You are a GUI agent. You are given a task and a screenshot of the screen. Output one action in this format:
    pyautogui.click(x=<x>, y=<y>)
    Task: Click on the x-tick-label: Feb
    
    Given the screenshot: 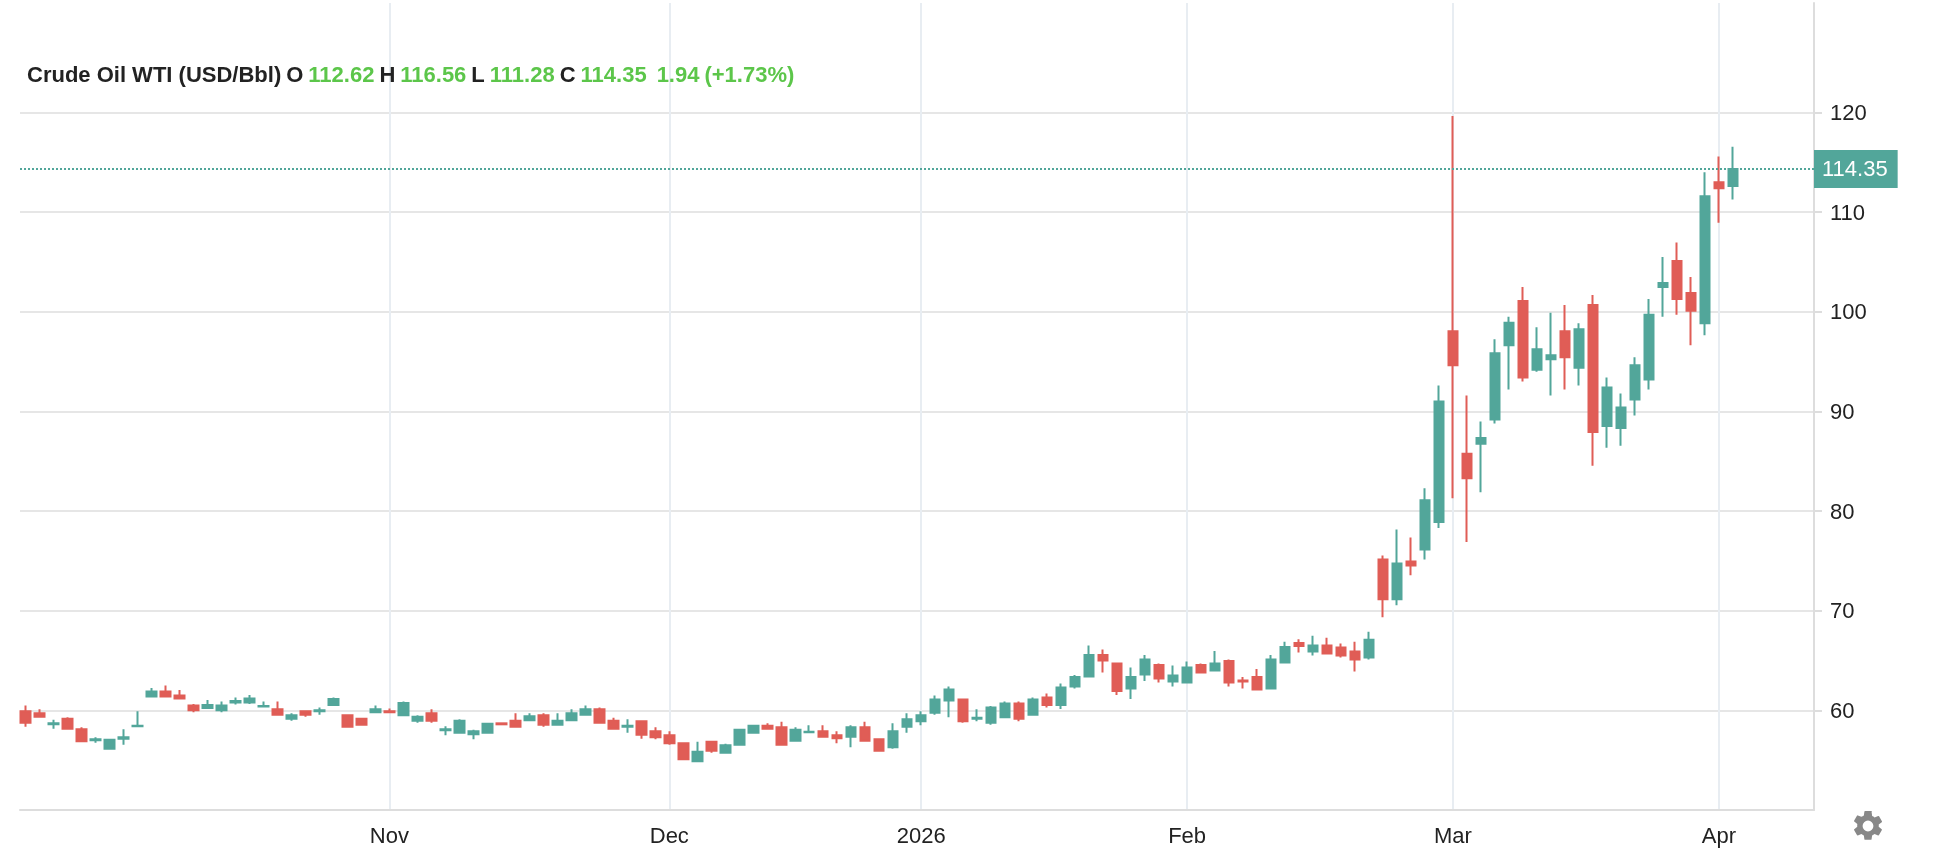 What is the action you would take?
    pyautogui.click(x=1187, y=835)
    